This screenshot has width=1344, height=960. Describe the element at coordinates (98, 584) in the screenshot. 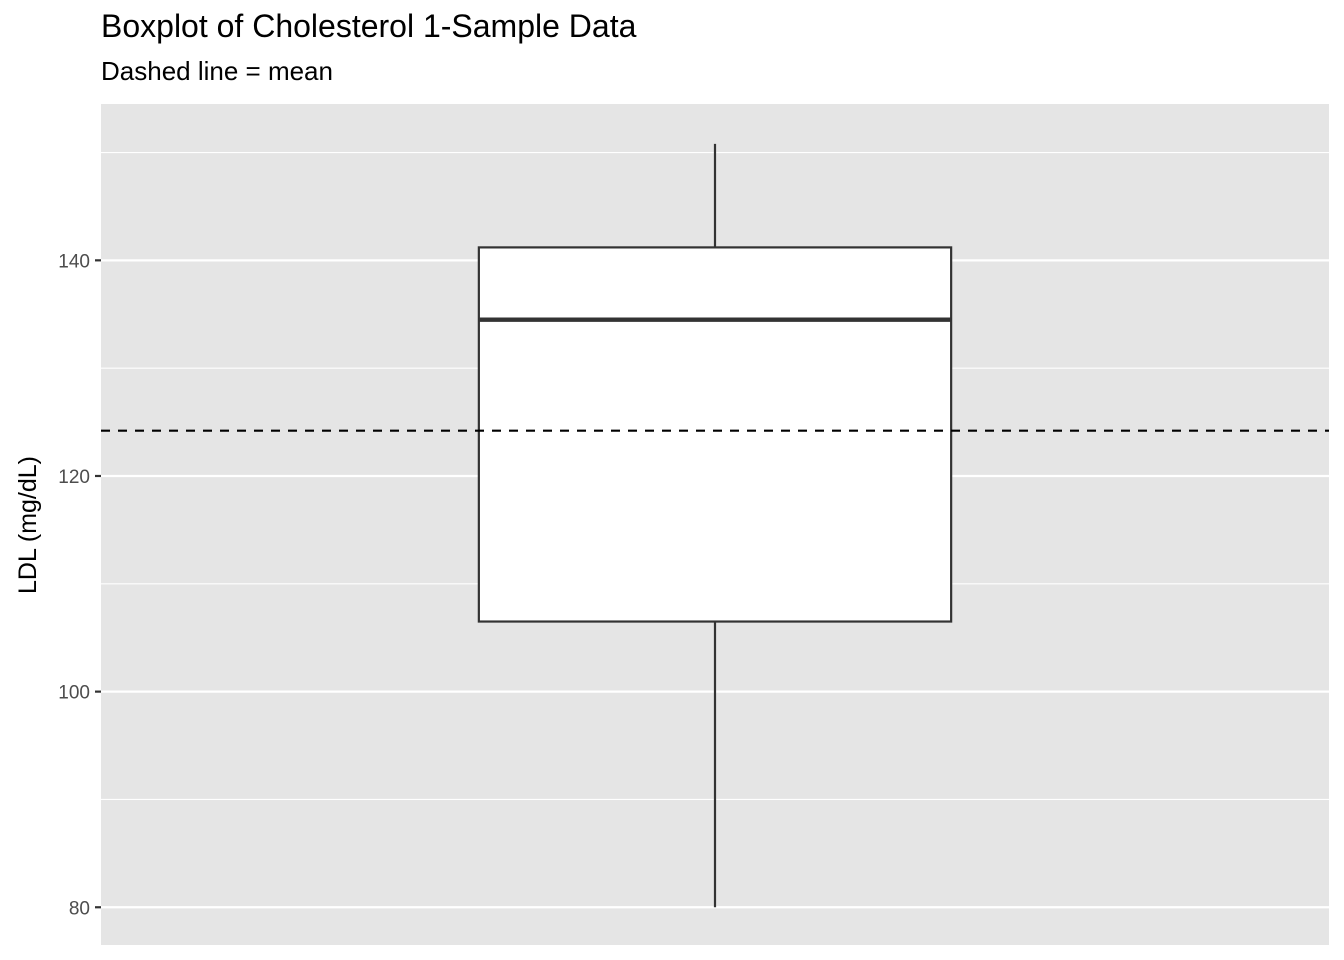

I see `y-axis-ticks` at that location.